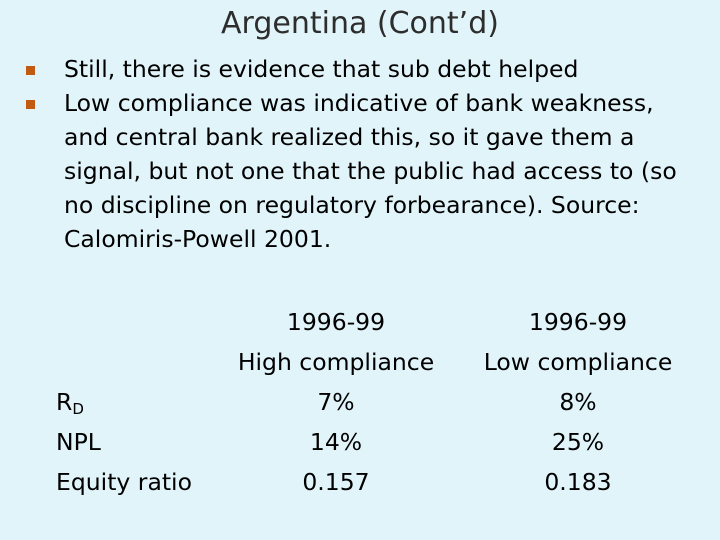 The width and height of the screenshot is (720, 540). What do you see at coordinates (78, 442) in the screenshot?
I see `row-label-npl: NPL` at bounding box center [78, 442].